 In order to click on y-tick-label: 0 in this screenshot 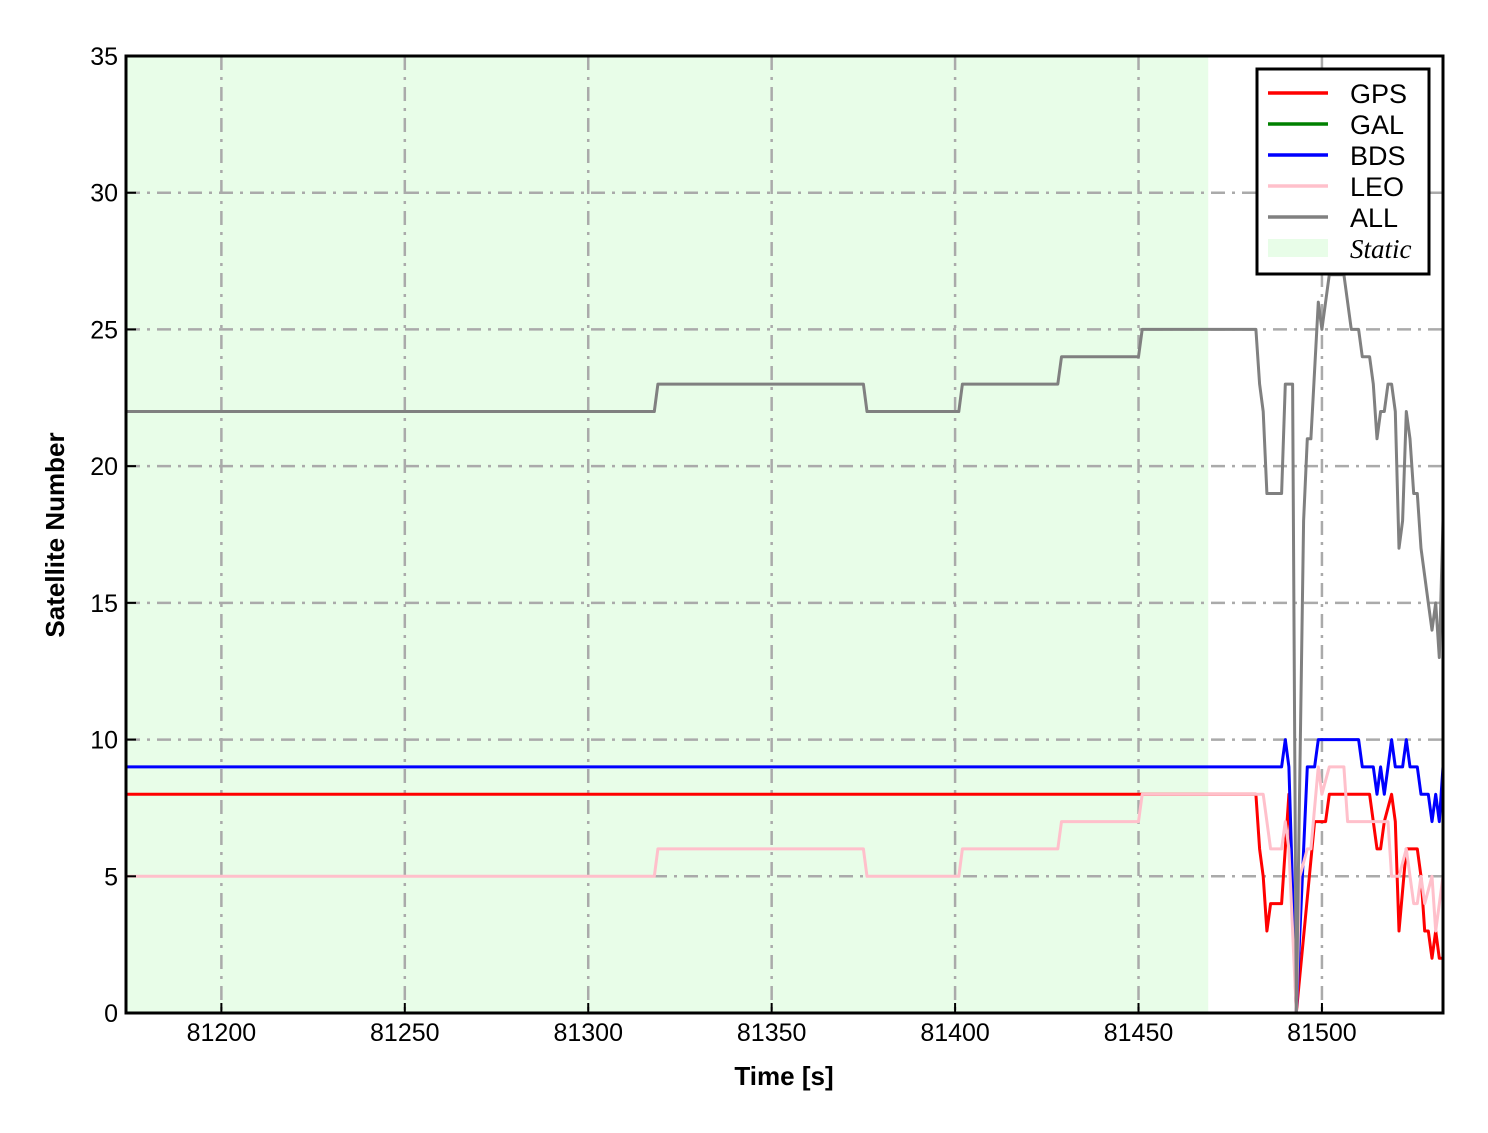, I will do `click(111, 1014)`.